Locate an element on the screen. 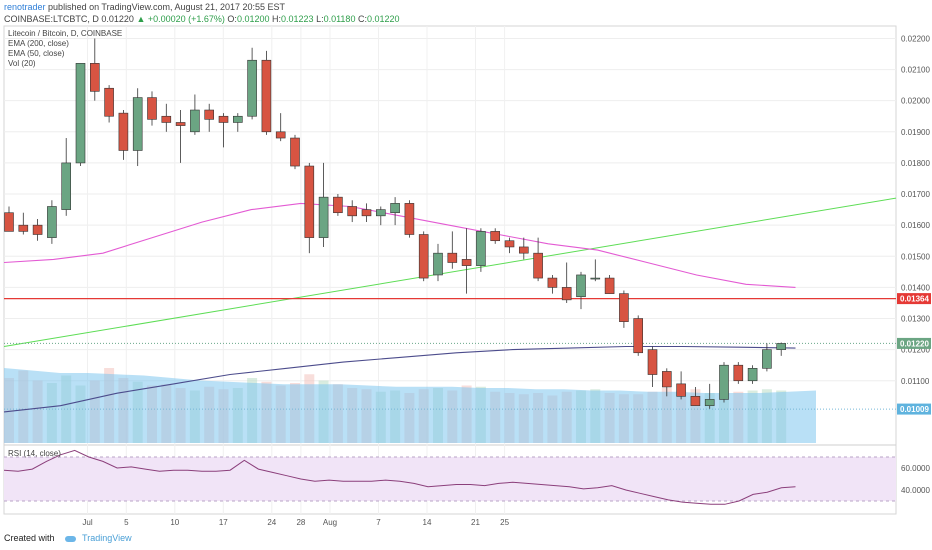 This screenshot has height=550, width=932. last-price-label: 0.01220 is located at coordinates (914, 343).